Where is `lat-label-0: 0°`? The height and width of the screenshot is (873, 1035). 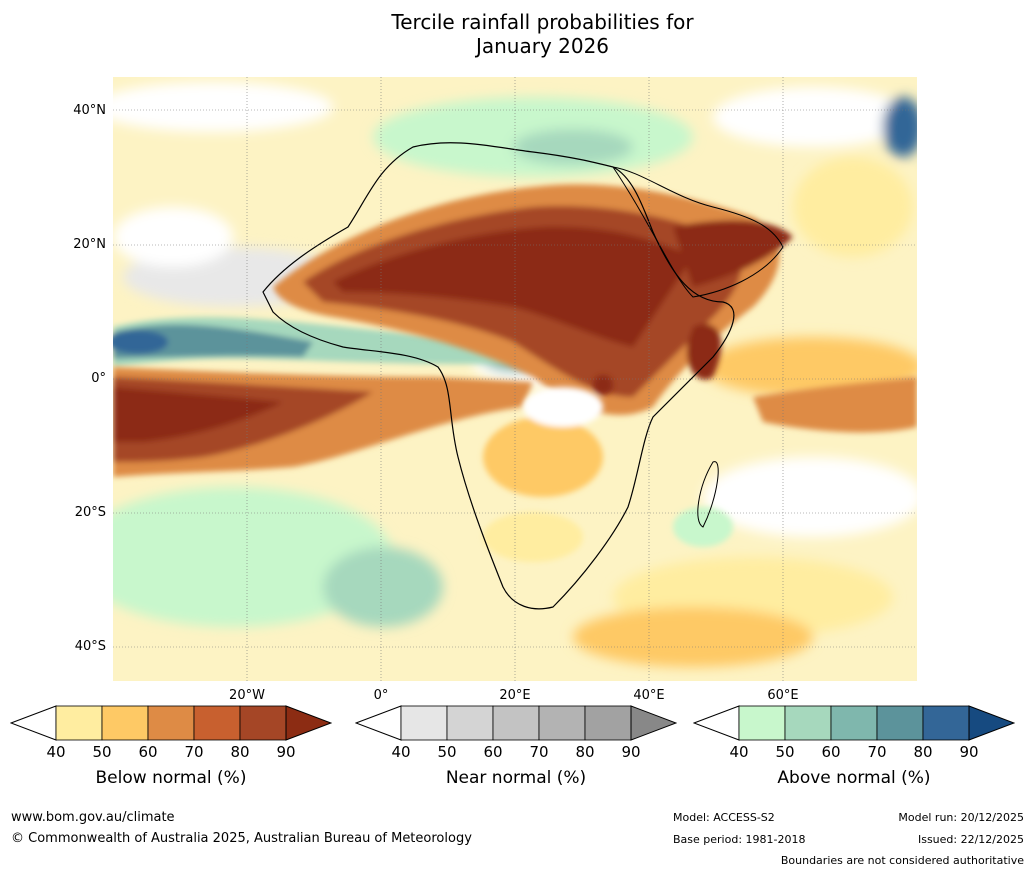
lat-label-0: 0° is located at coordinates (98, 378).